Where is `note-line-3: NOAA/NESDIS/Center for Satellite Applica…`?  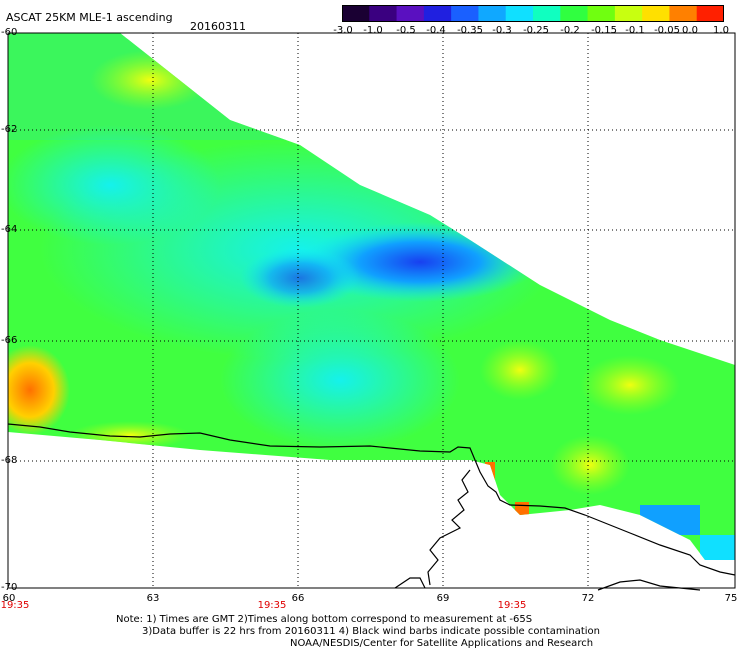
note-line-3: NOAA/NESDIS/Center for Satellite Applica… is located at coordinates (442, 643).